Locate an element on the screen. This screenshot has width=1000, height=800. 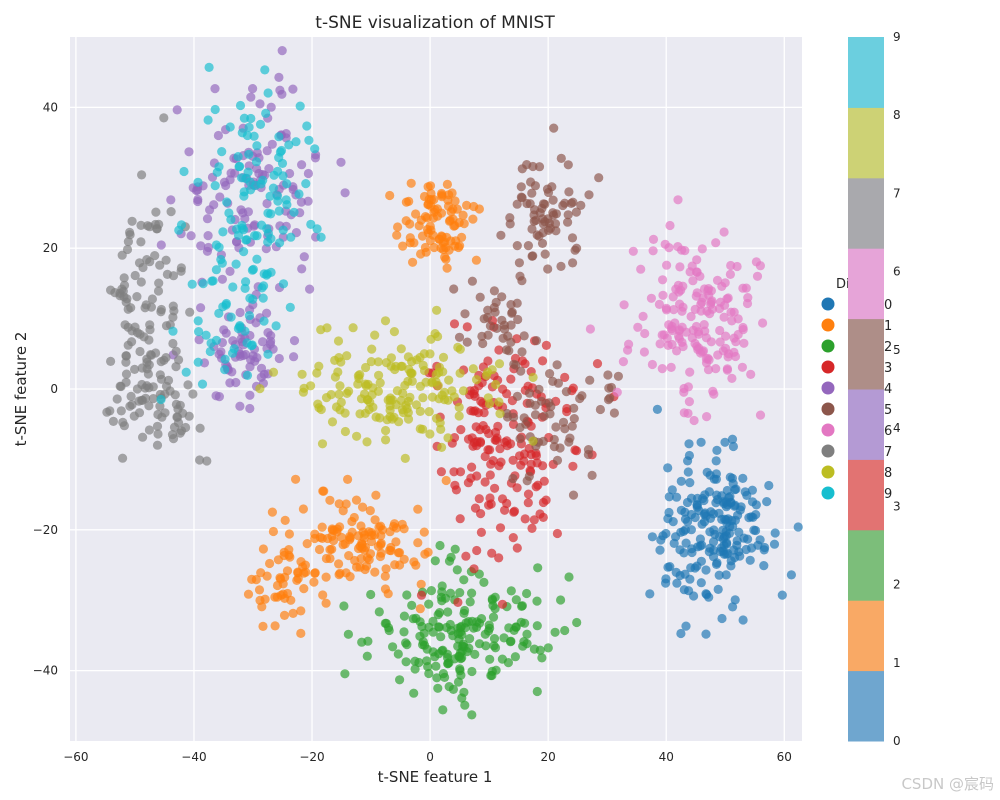
colorbar is located at coordinates (866, 389).